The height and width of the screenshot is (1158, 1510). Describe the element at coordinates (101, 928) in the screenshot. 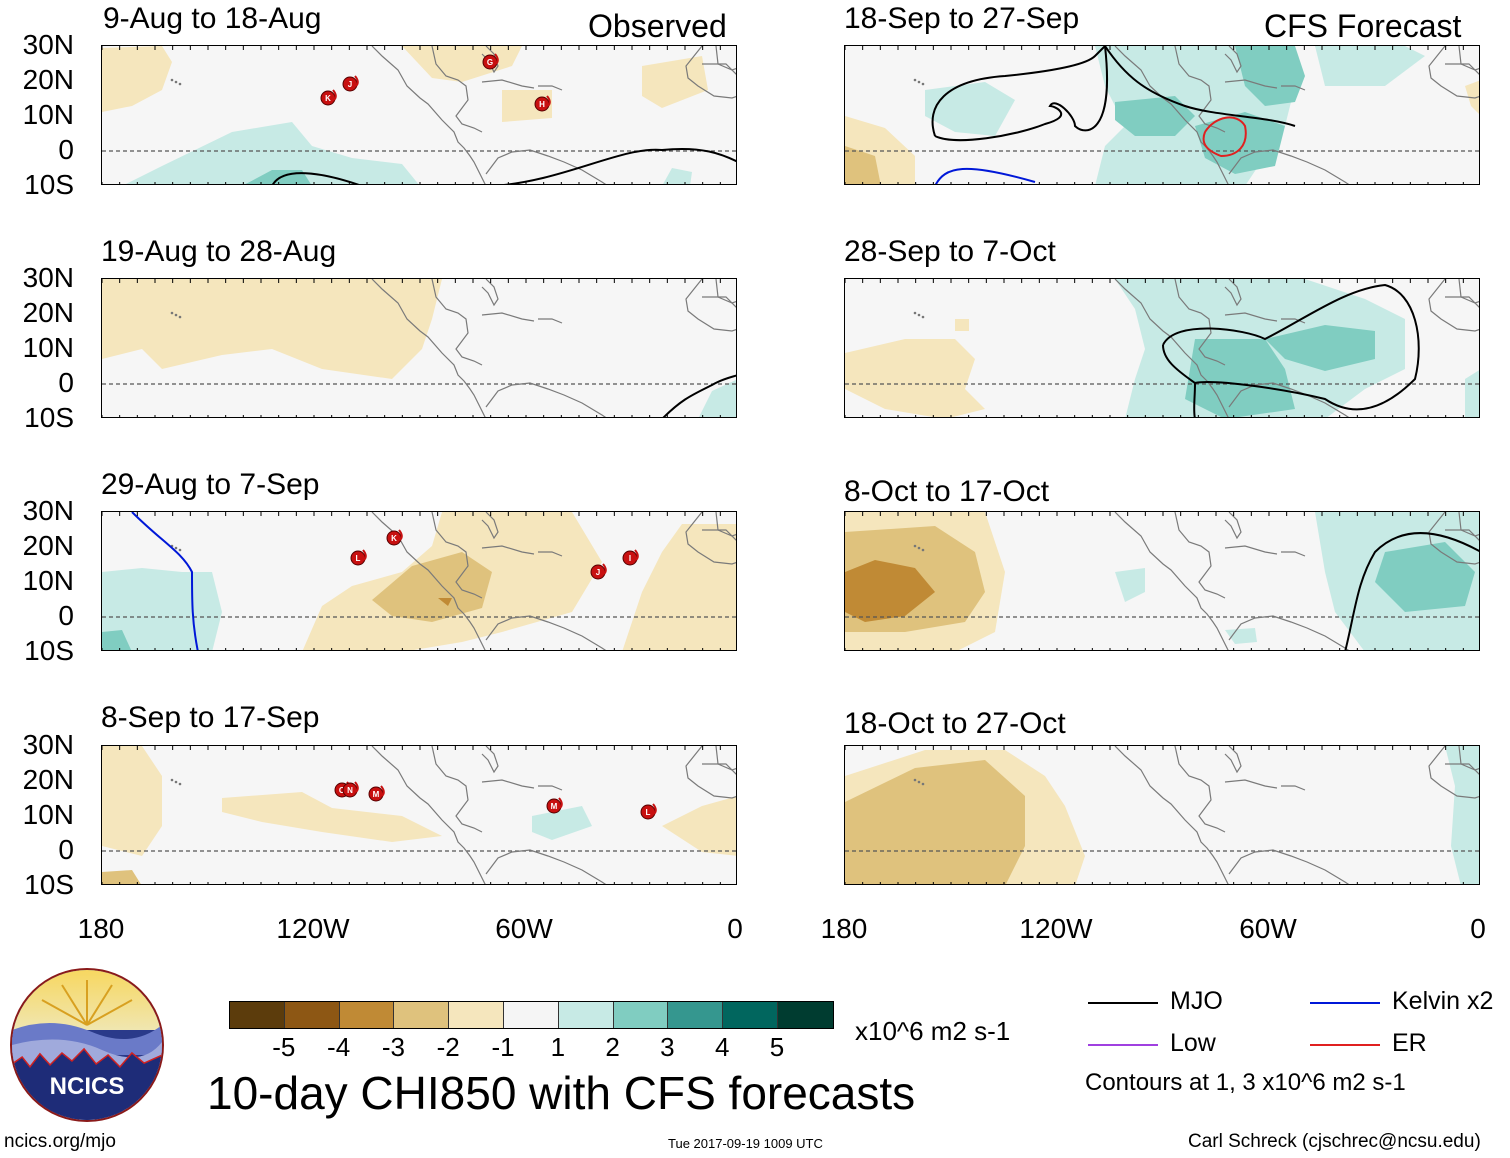

I see `x-tick-180-left: 180` at that location.